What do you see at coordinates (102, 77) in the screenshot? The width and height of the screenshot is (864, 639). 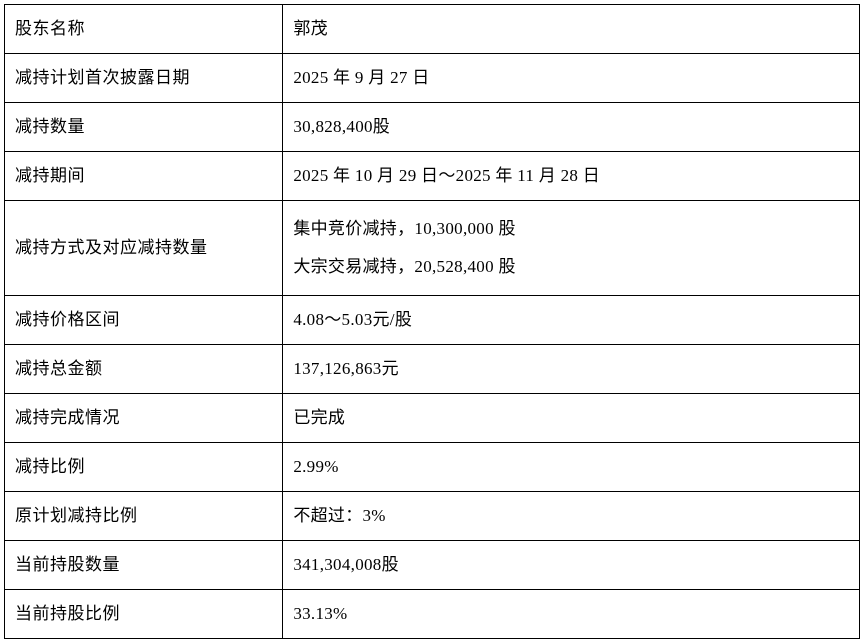 I see `row-label-text: 减持计划首次披露日期` at bounding box center [102, 77].